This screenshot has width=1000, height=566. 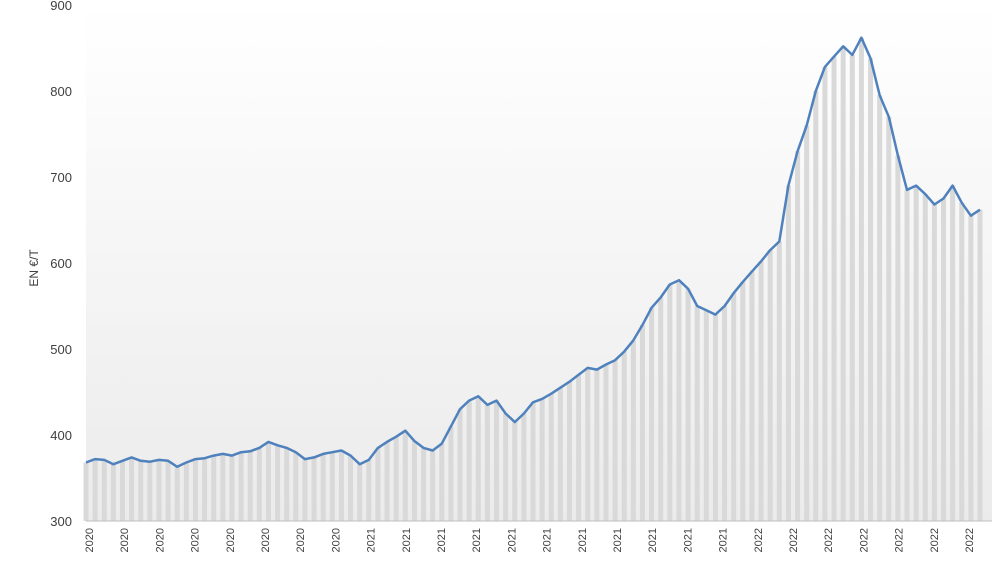 What do you see at coordinates (61, 349) in the screenshot?
I see `y-tick-label: 500` at bounding box center [61, 349].